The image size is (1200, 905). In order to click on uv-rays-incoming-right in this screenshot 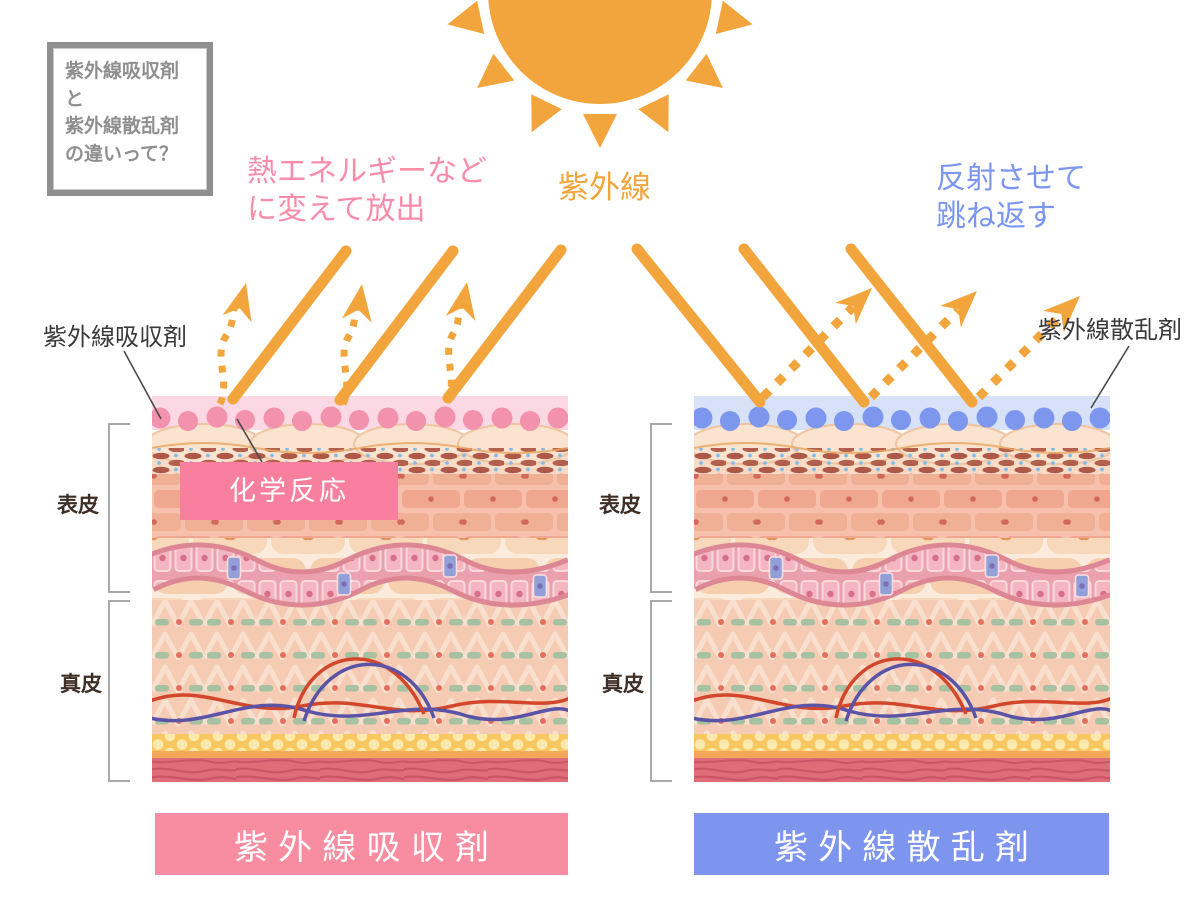, I will do `click(804, 325)`.